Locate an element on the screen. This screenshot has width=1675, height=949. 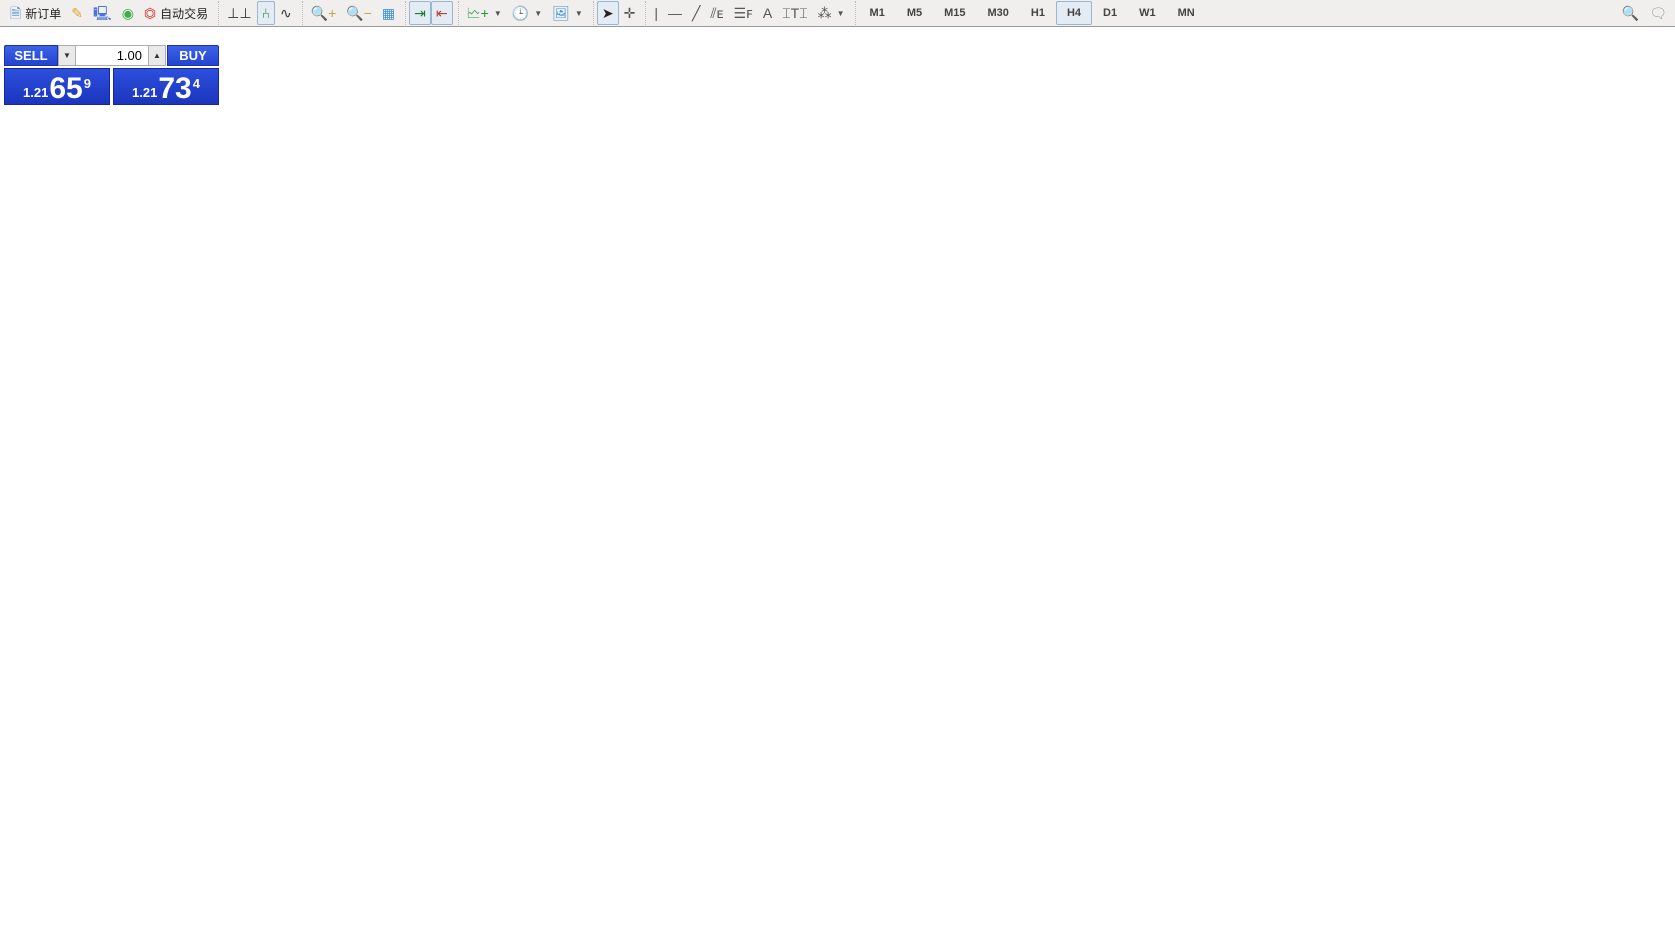
tf-m30-button: M30 is located at coordinates (998, 13).